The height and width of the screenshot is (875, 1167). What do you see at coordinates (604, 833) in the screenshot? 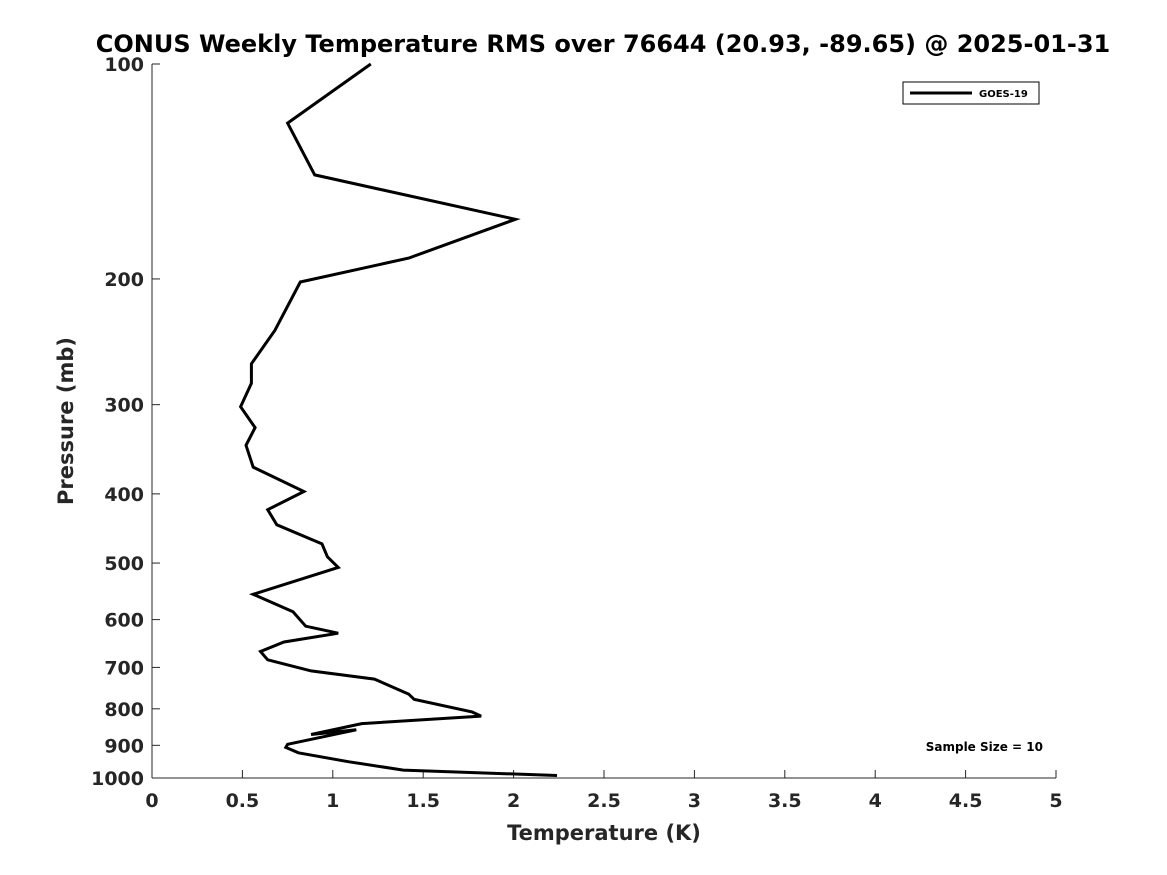
I see `x-axis-label: Temperature (K)` at bounding box center [604, 833].